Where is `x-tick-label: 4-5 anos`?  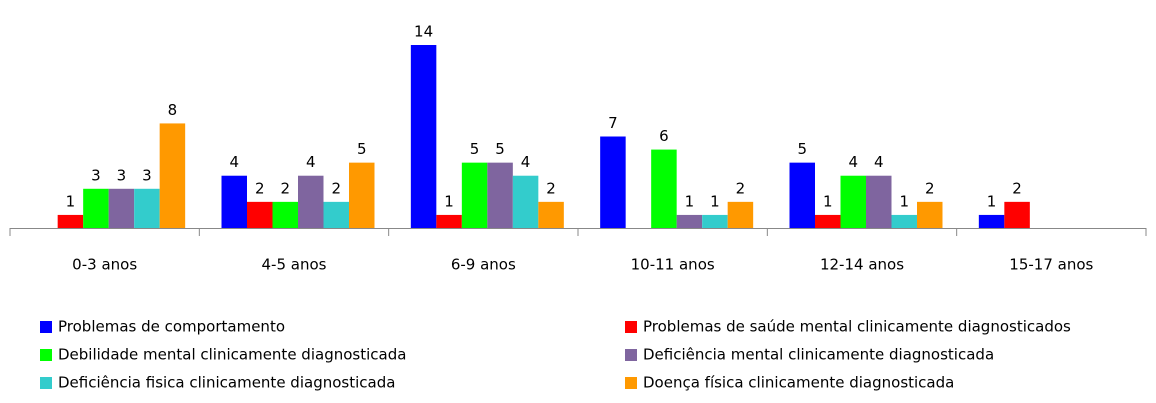 x-tick-label: 4-5 anos is located at coordinates (294, 265).